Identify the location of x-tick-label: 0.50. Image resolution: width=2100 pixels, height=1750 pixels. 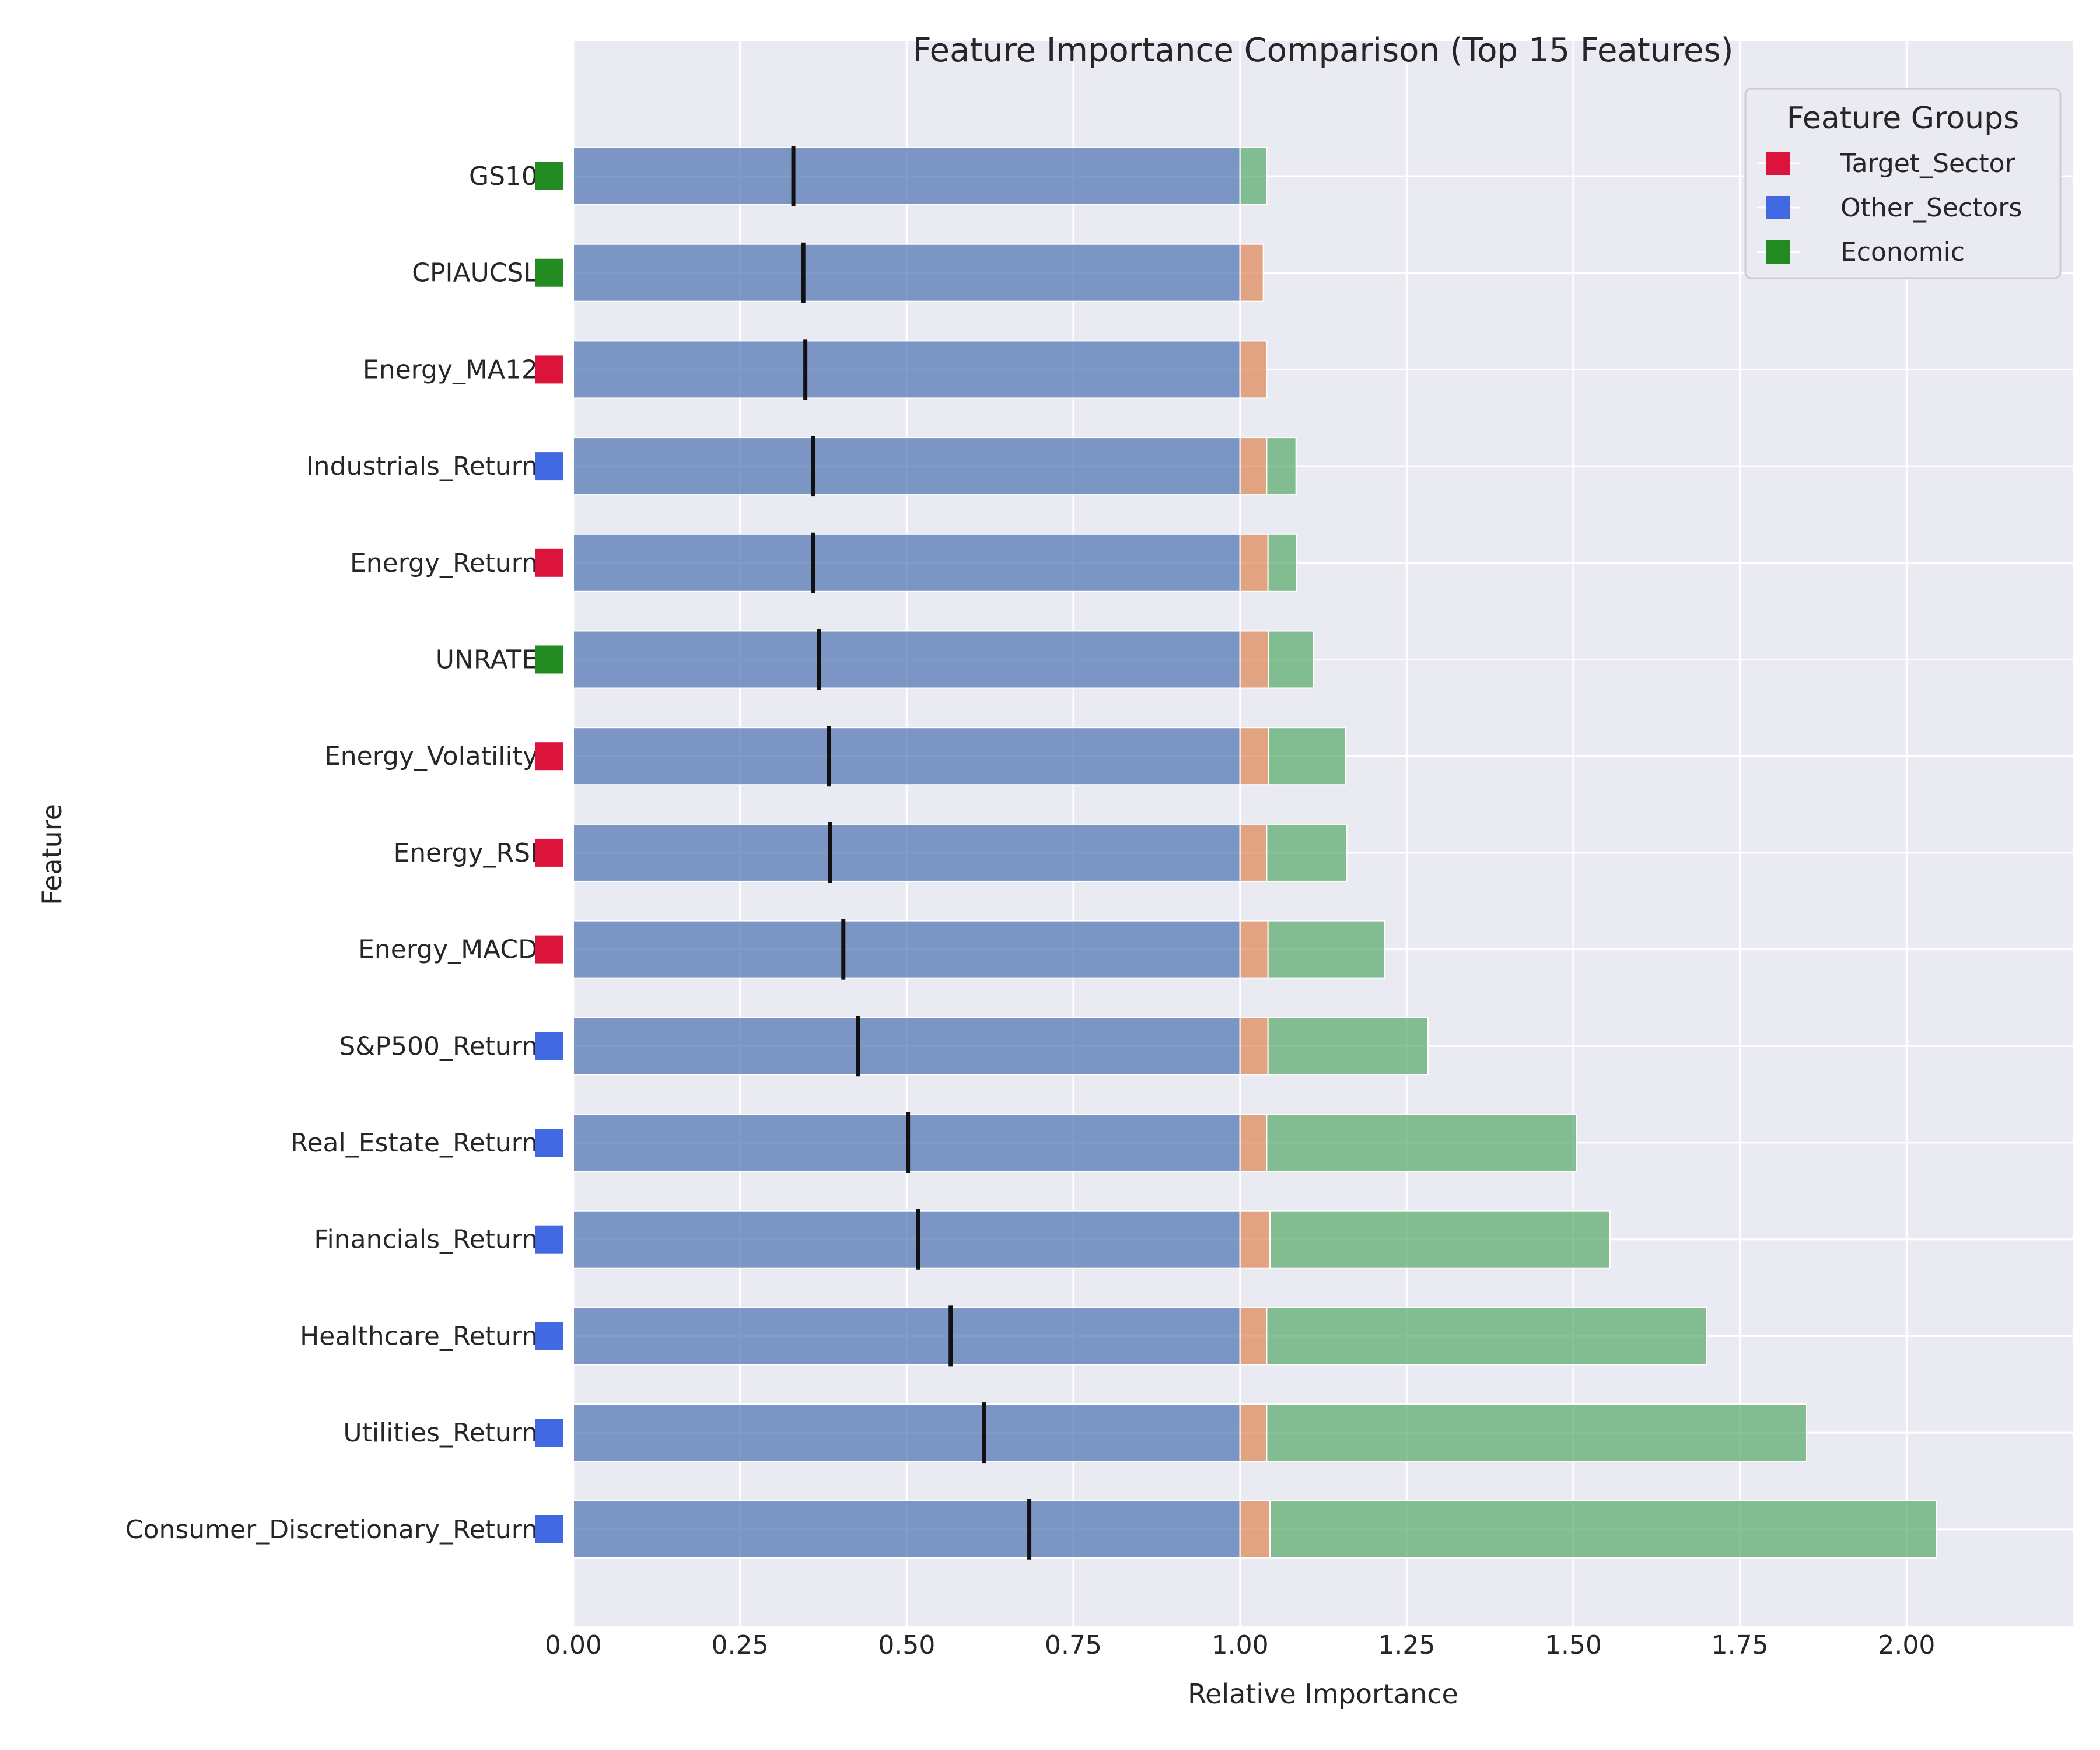
(907, 1645).